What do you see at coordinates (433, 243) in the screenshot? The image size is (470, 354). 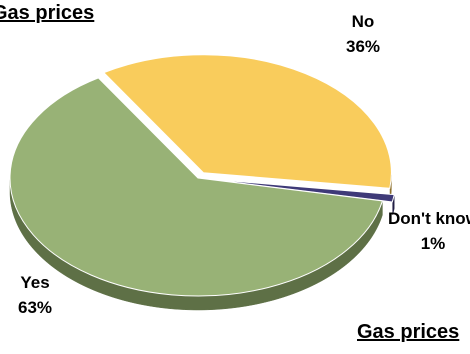 I see `slice-label-dont-know-value: 1%` at bounding box center [433, 243].